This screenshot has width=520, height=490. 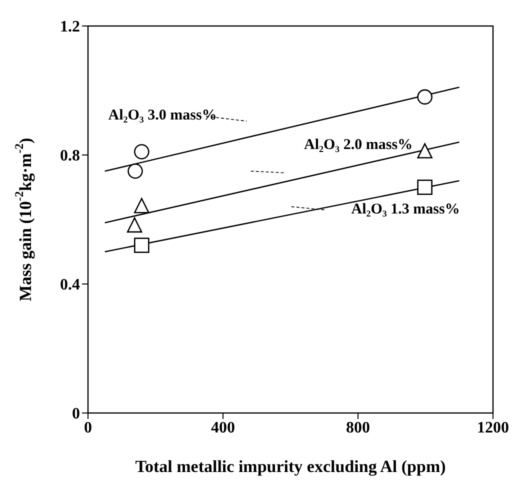 What do you see at coordinates (76, 414) in the screenshot?
I see `y-tick-label: 0` at bounding box center [76, 414].